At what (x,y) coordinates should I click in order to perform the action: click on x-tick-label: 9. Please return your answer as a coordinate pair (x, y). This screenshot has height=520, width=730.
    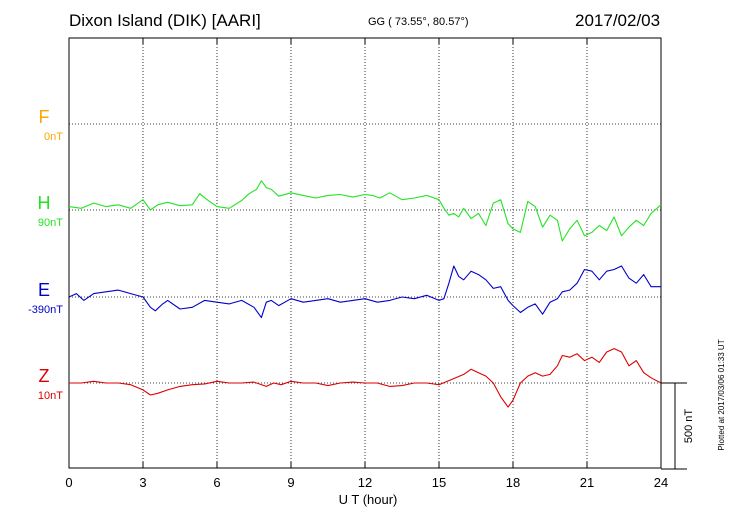
    Looking at the image, I should click on (290, 482).